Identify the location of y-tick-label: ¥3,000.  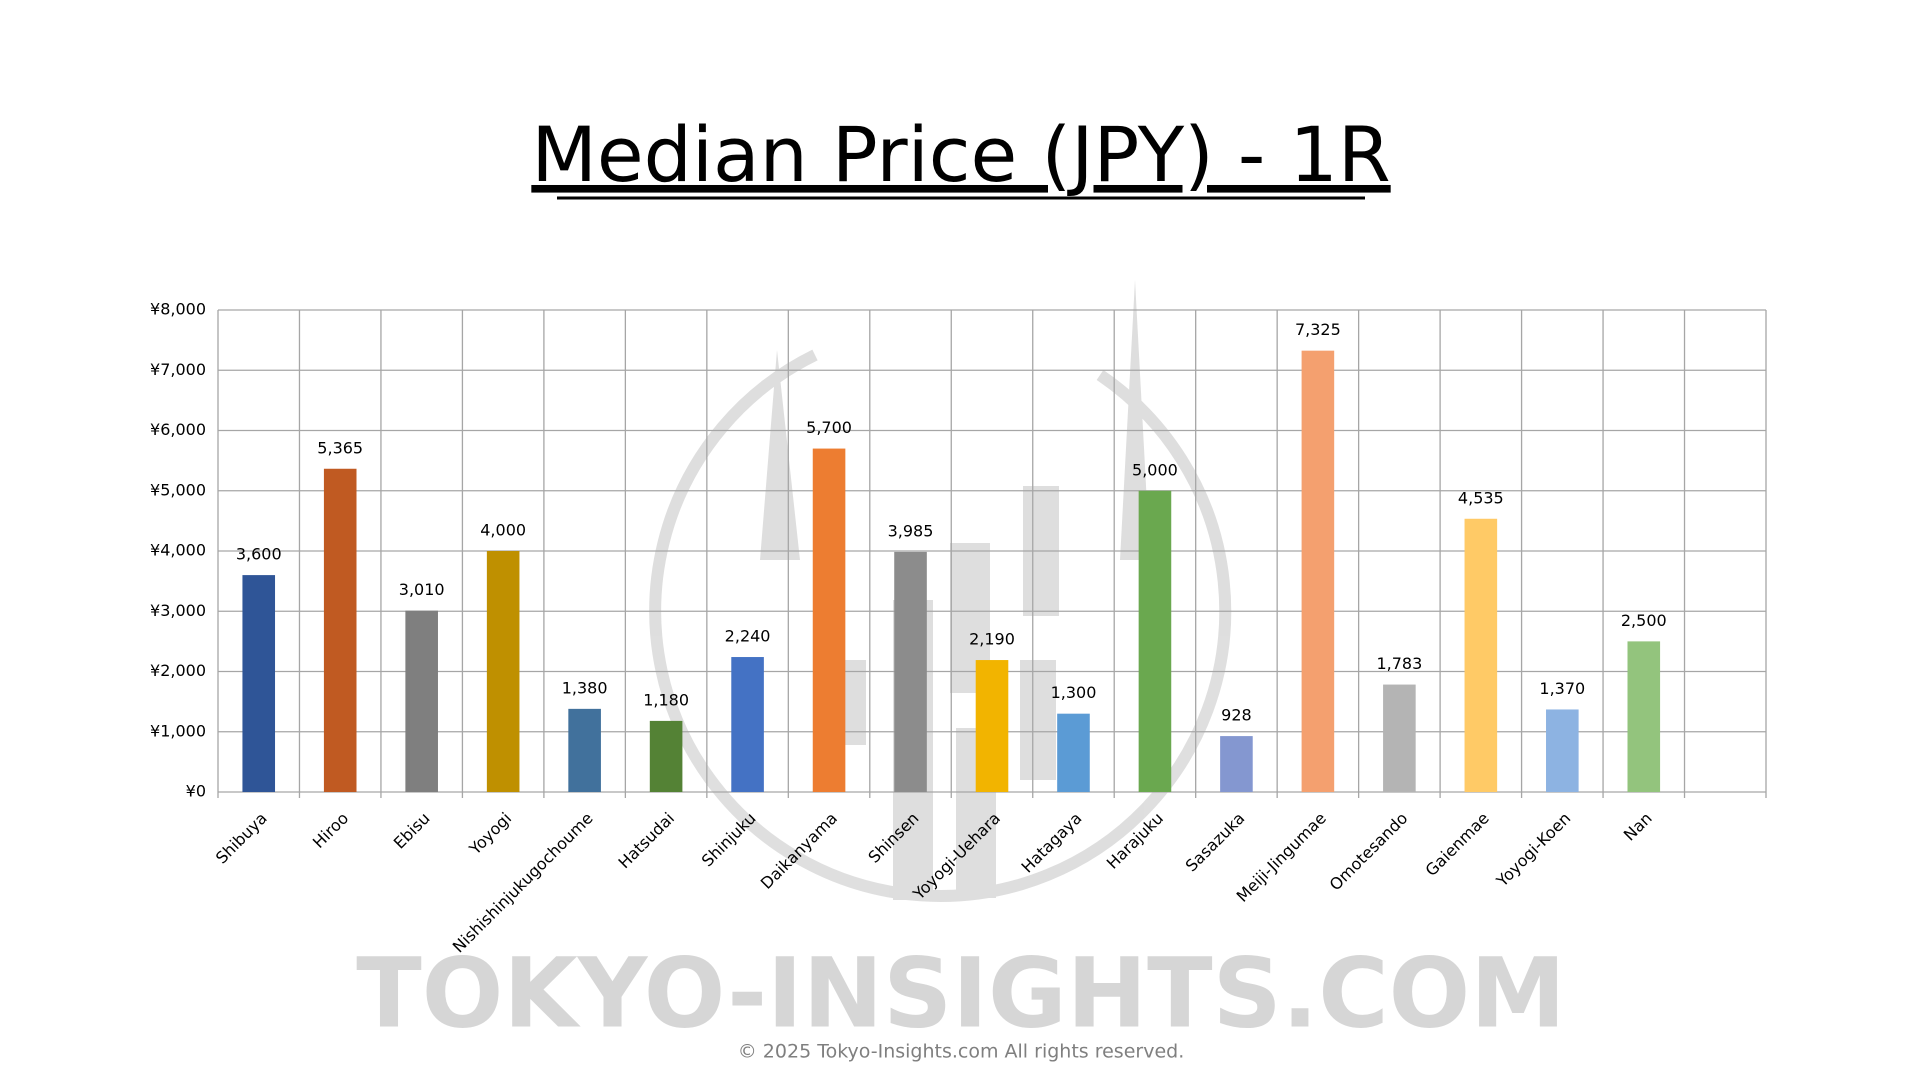
(178, 610).